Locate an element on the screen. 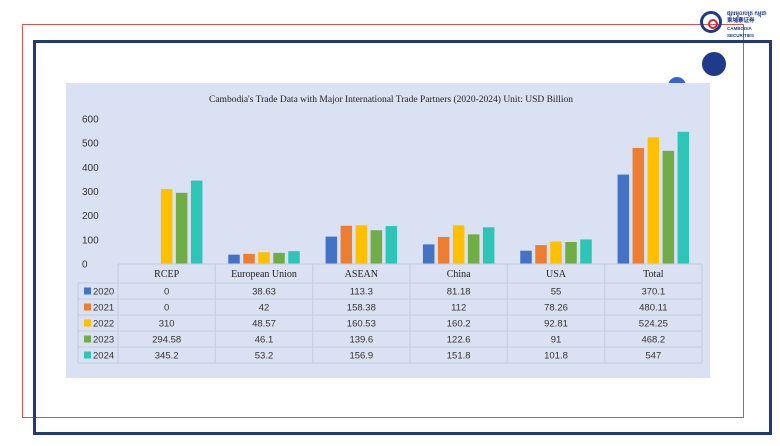 The width and height of the screenshot is (780, 446). data-label: 160.53 is located at coordinates (361, 324).